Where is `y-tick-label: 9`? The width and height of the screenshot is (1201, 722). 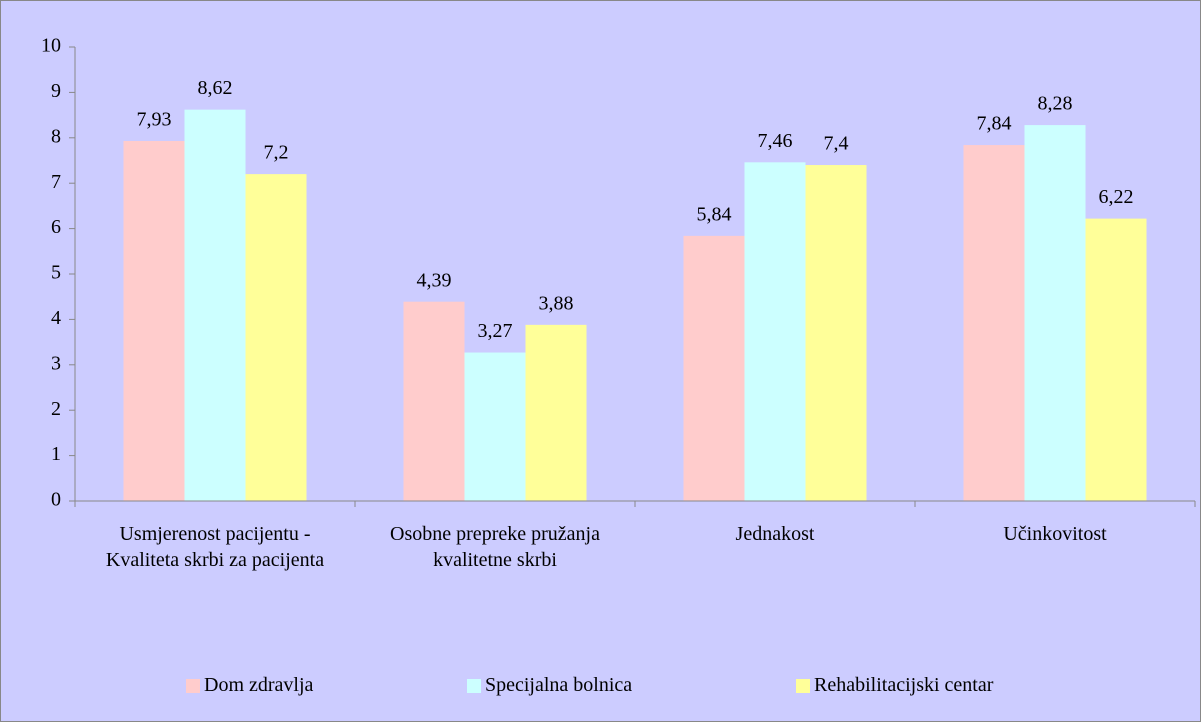 y-tick-label: 9 is located at coordinates (56, 91).